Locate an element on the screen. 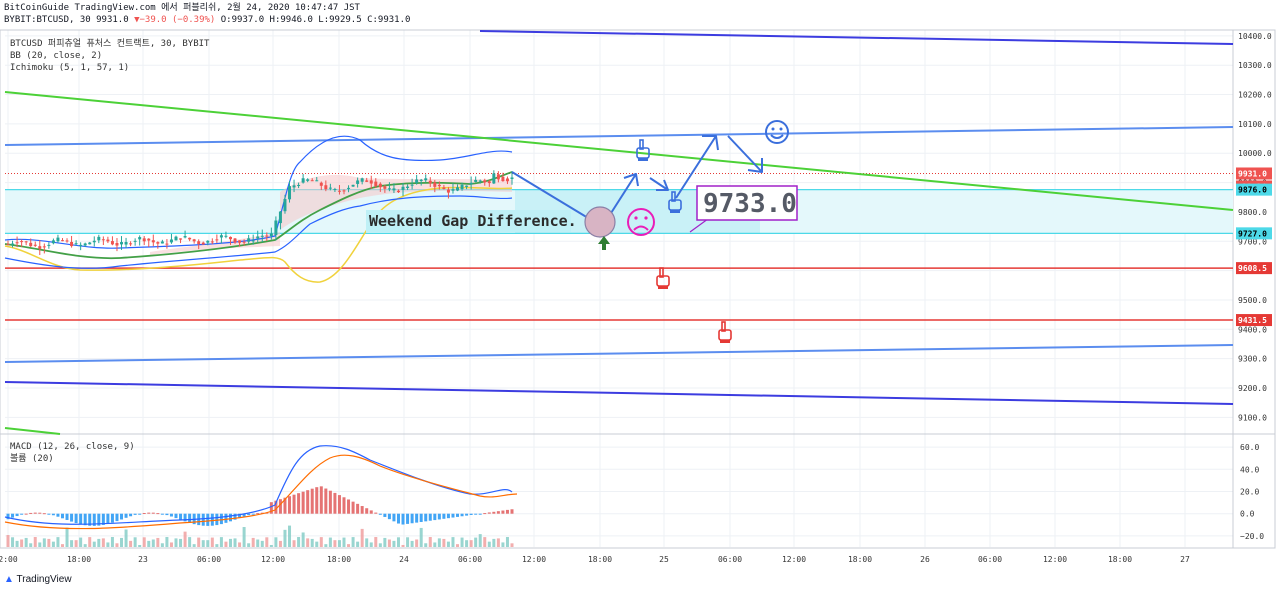 The width and height of the screenshot is (1280, 594). change-value: ▼−39.0 (−0.39%) is located at coordinates (175, 20).